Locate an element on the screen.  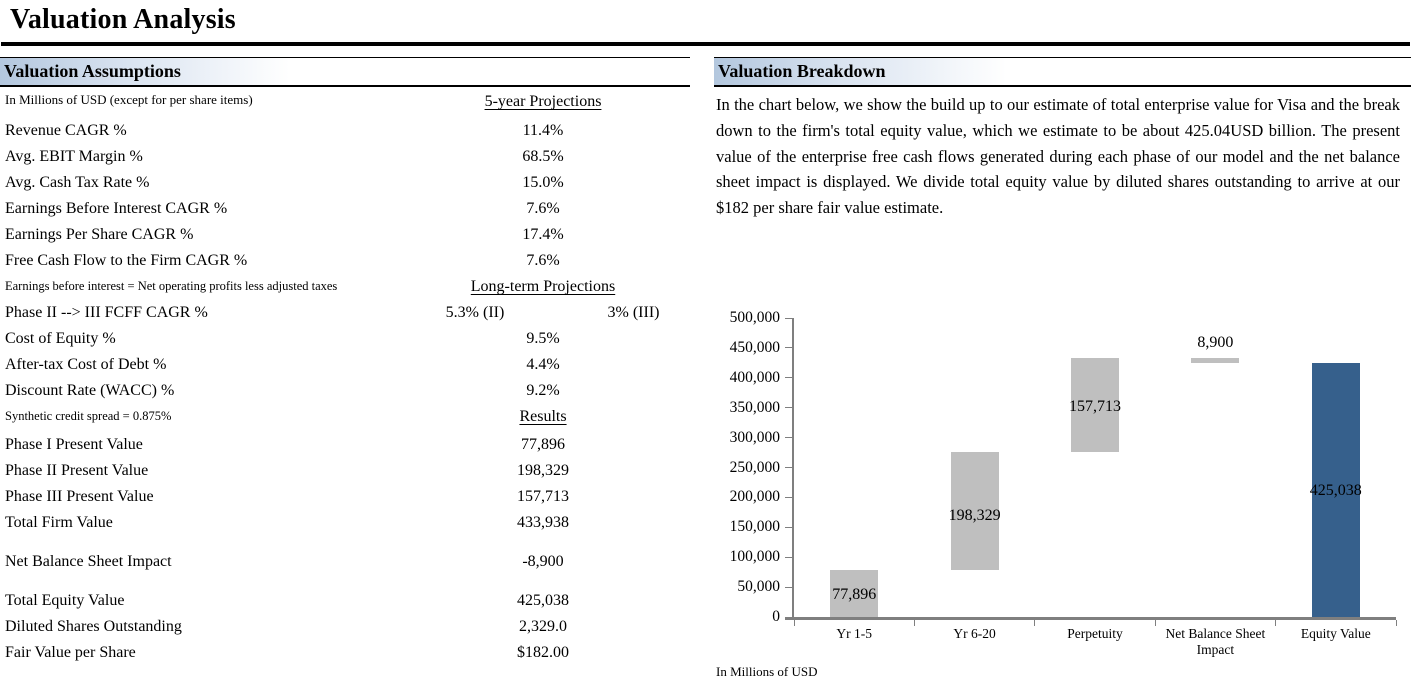
table-row: Earnings Before Interest CAGR % 7.6% is located at coordinates (345, 209).